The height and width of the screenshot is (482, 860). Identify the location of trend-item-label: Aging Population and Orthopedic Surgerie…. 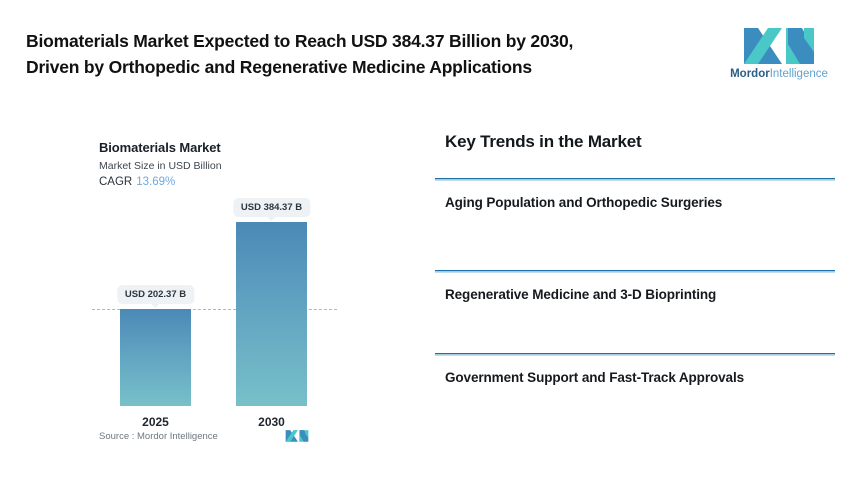
(584, 202).